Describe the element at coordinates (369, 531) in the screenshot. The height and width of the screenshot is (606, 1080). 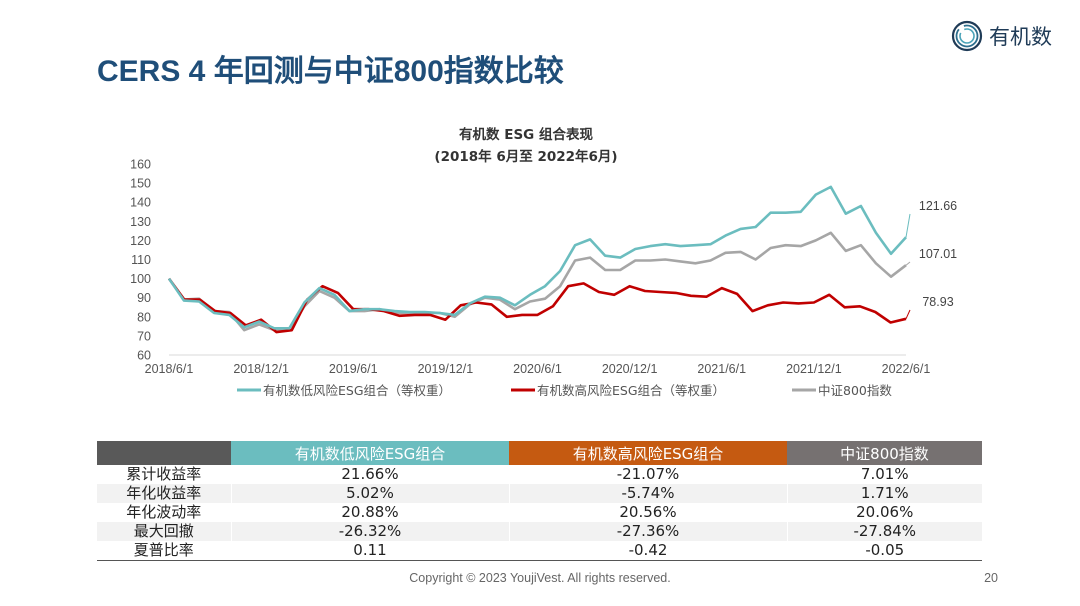
I see `table-cell: -26.32%` at that location.